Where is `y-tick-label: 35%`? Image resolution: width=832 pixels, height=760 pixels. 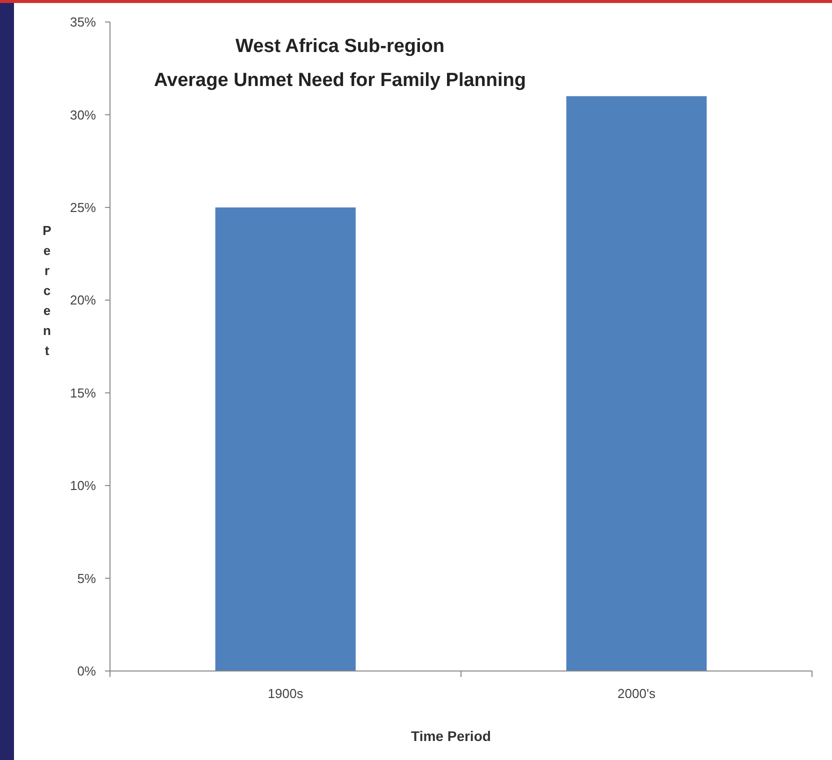 y-tick-label: 35% is located at coordinates (83, 22).